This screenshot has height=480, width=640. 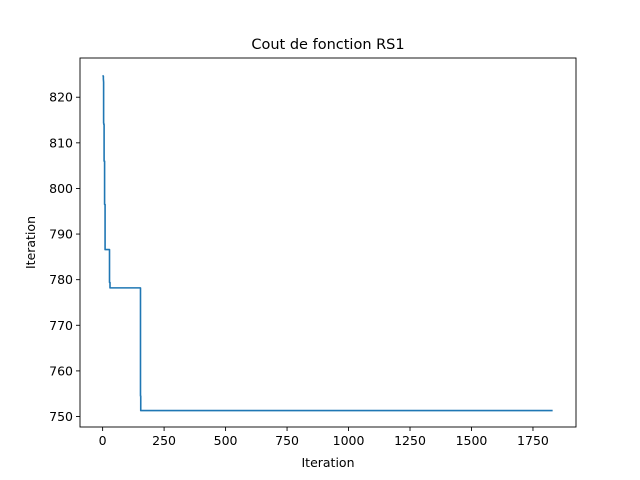 I want to click on x-axis-label: Iteration, so click(x=327, y=462).